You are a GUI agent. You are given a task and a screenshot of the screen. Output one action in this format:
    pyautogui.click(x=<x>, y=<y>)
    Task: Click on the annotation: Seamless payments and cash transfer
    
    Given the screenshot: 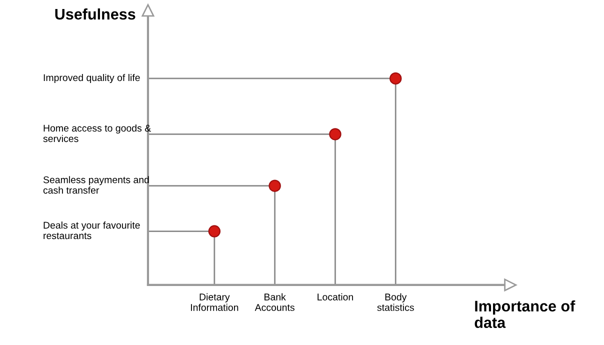 What is the action you would take?
    pyautogui.click(x=96, y=185)
    